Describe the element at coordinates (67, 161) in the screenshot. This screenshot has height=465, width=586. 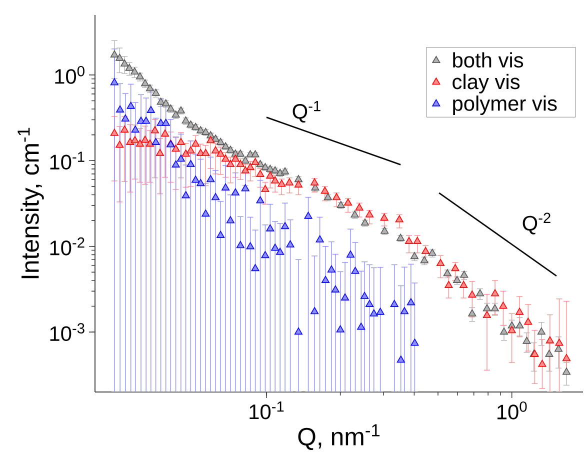
I see `y-tick-label: 10$^{-1}$` at that location.